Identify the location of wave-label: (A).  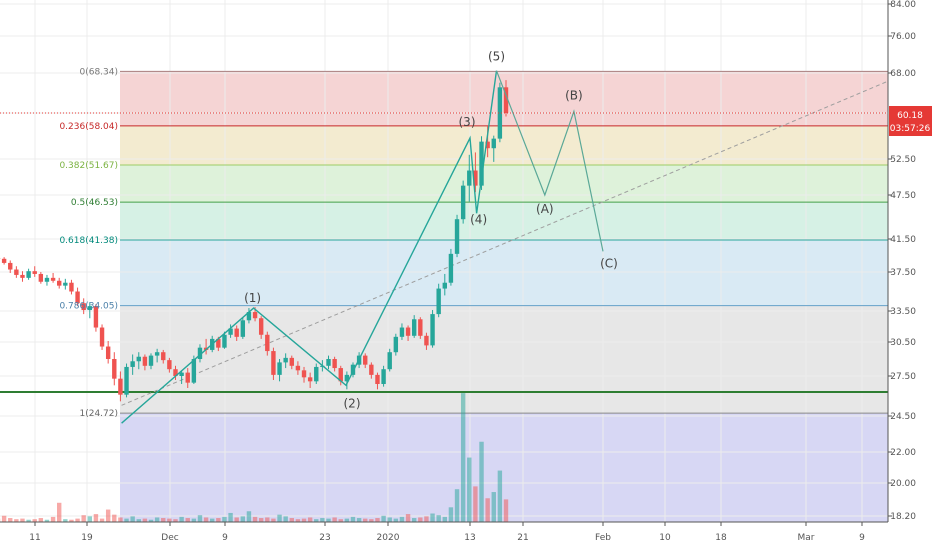
(545, 209).